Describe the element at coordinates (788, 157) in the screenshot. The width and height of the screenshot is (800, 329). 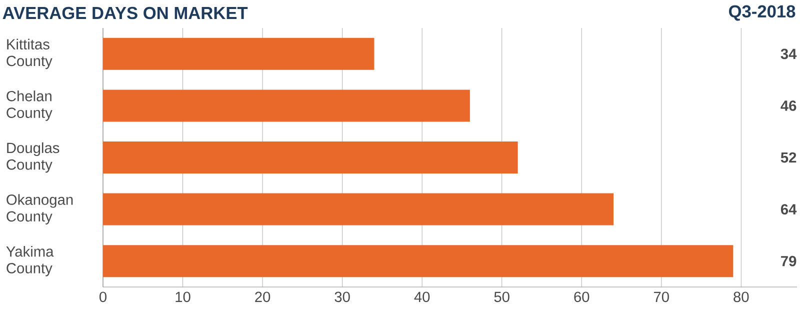
I see `data-label: 52` at that location.